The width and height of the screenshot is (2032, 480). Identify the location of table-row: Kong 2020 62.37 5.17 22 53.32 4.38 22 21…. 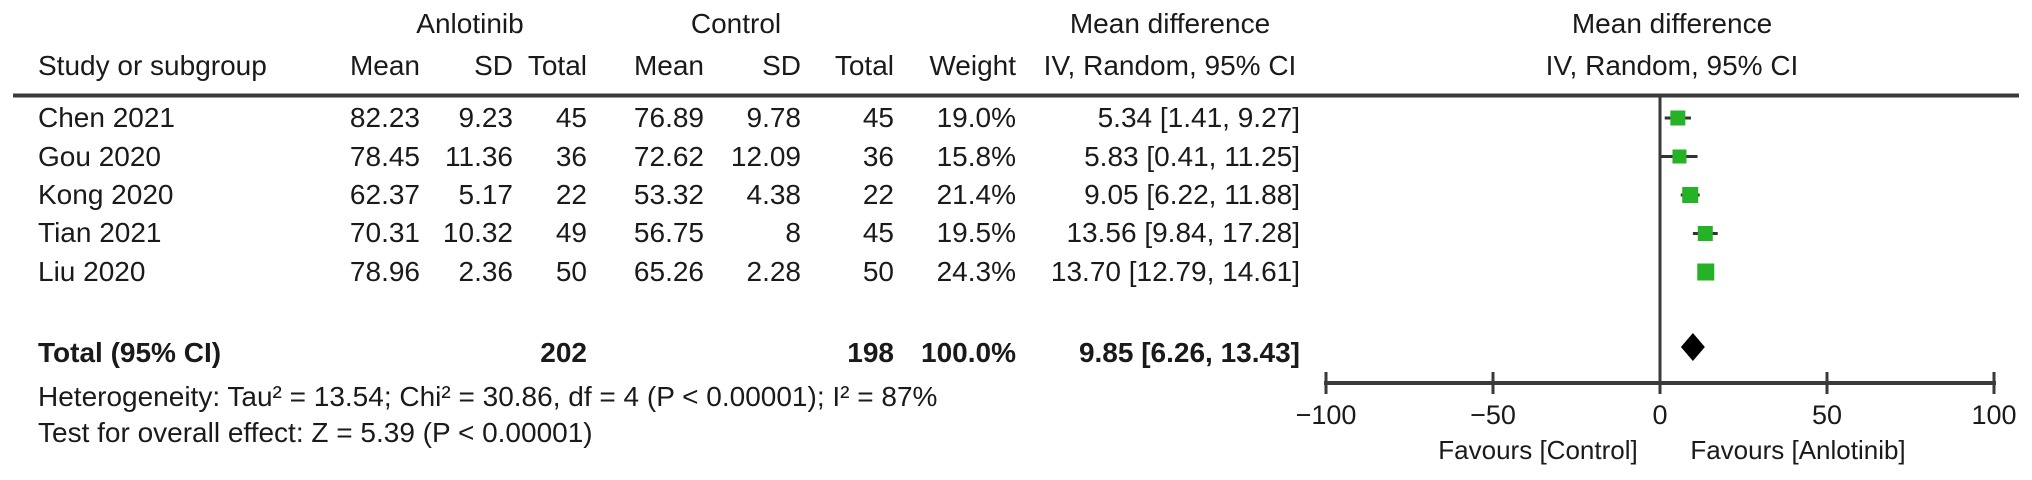
(1016, 195).